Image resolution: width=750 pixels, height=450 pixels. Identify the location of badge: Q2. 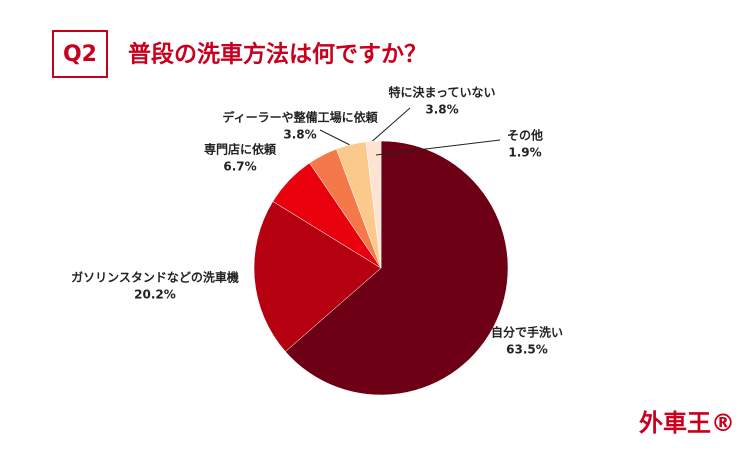
(80, 54).